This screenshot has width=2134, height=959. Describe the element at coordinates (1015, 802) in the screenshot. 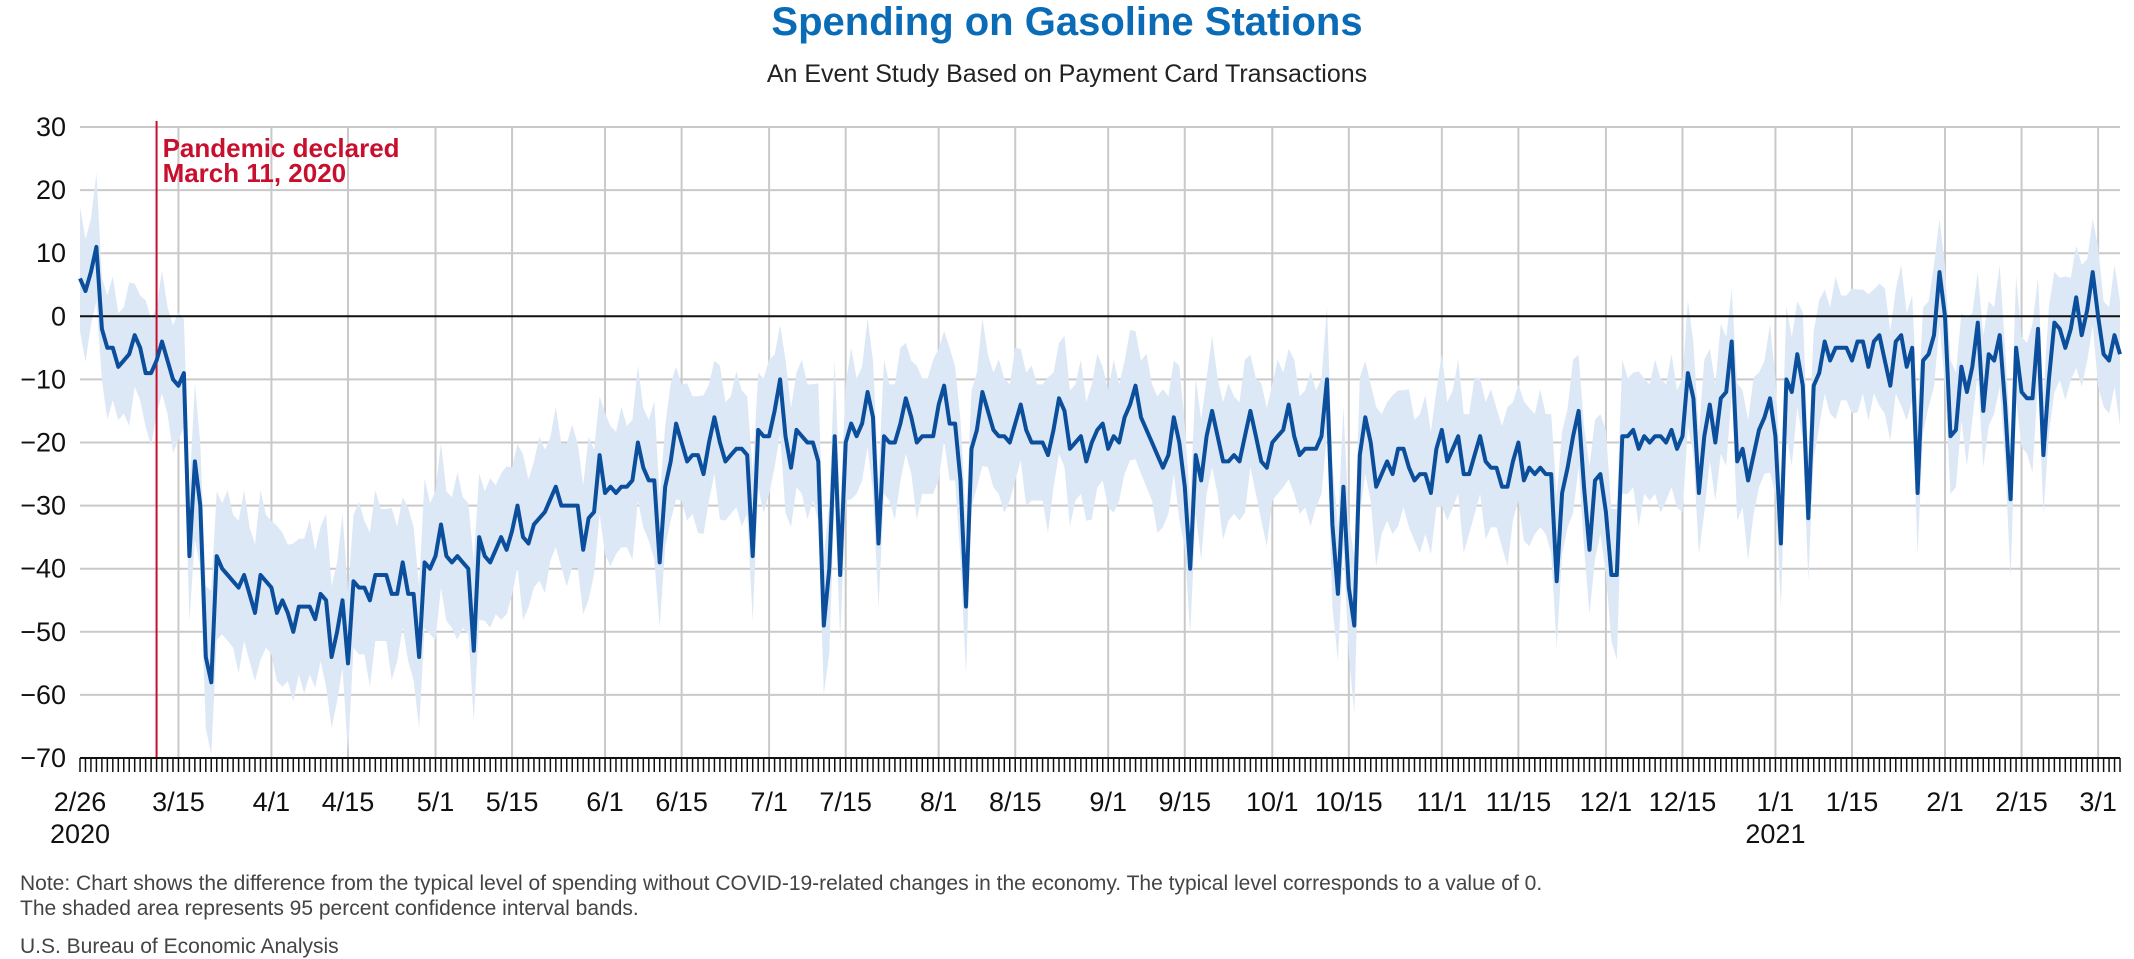

I see `x-tick-label: 8/15` at that location.